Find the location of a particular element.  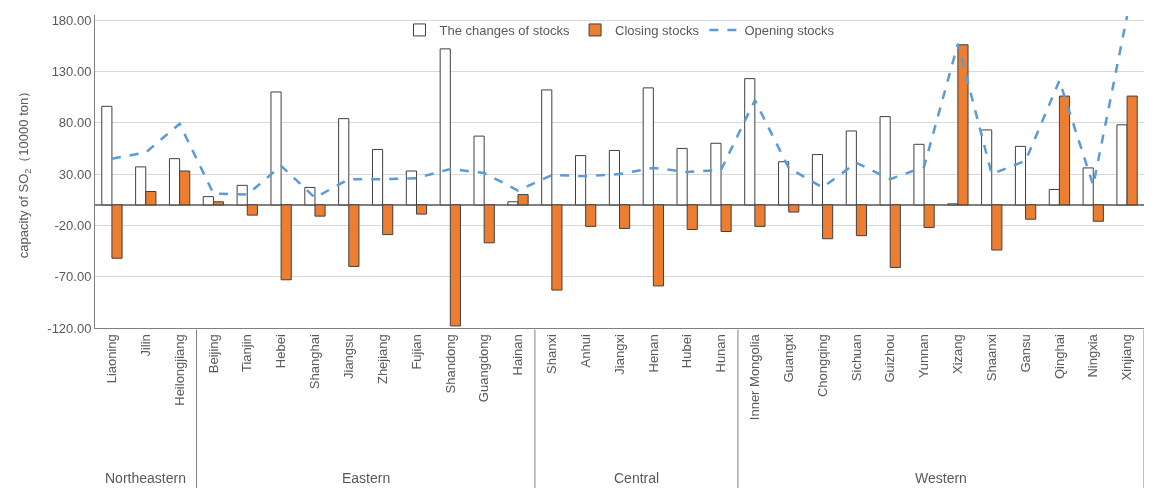

x-tick-label: Qinghai is located at coordinates (1059, 357).